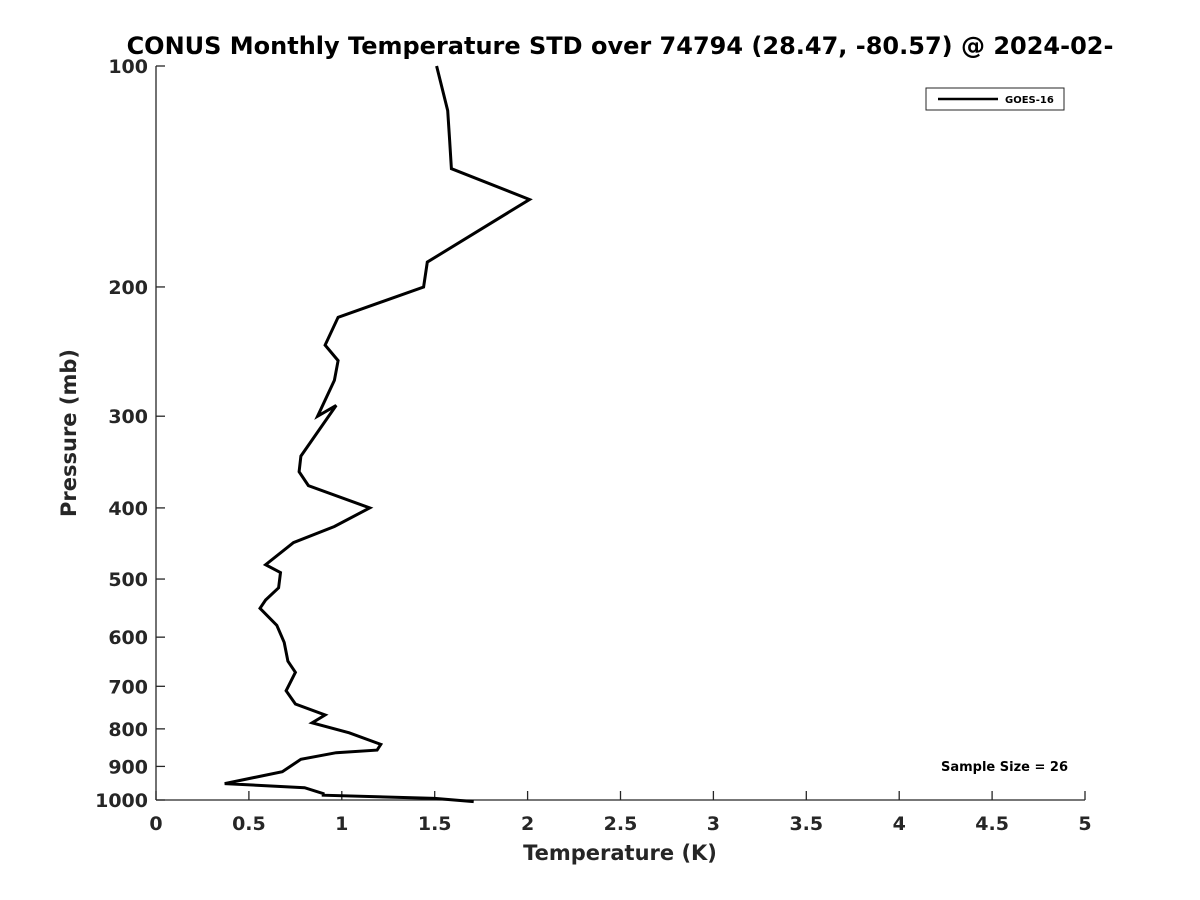 The height and width of the screenshot is (900, 1200). Describe the element at coordinates (806, 824) in the screenshot. I see `x-tick-label: 3.5` at that location.